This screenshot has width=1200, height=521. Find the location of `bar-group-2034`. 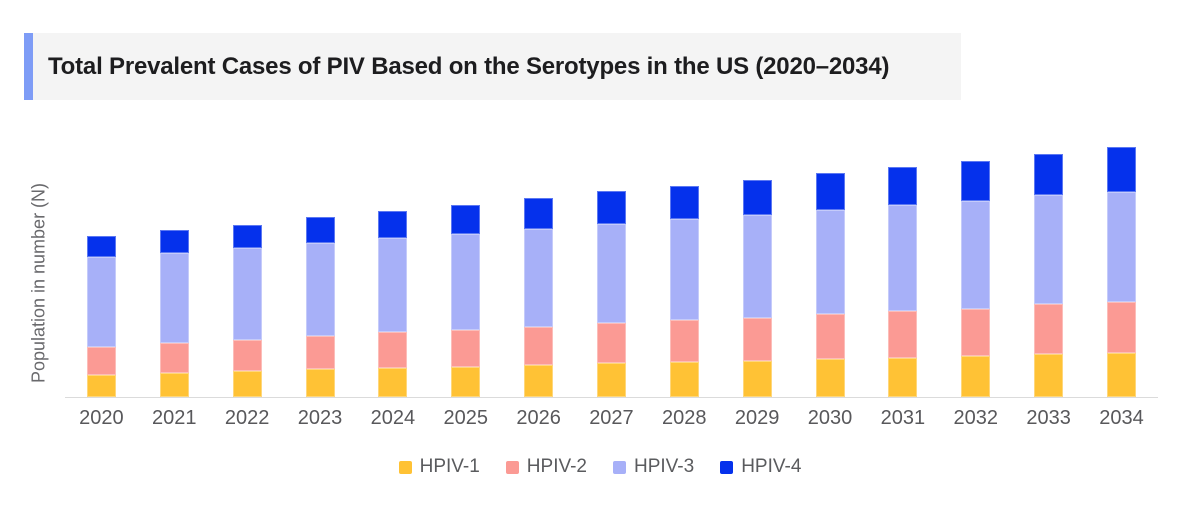

bar-group-2034 is located at coordinates (1121, 267).